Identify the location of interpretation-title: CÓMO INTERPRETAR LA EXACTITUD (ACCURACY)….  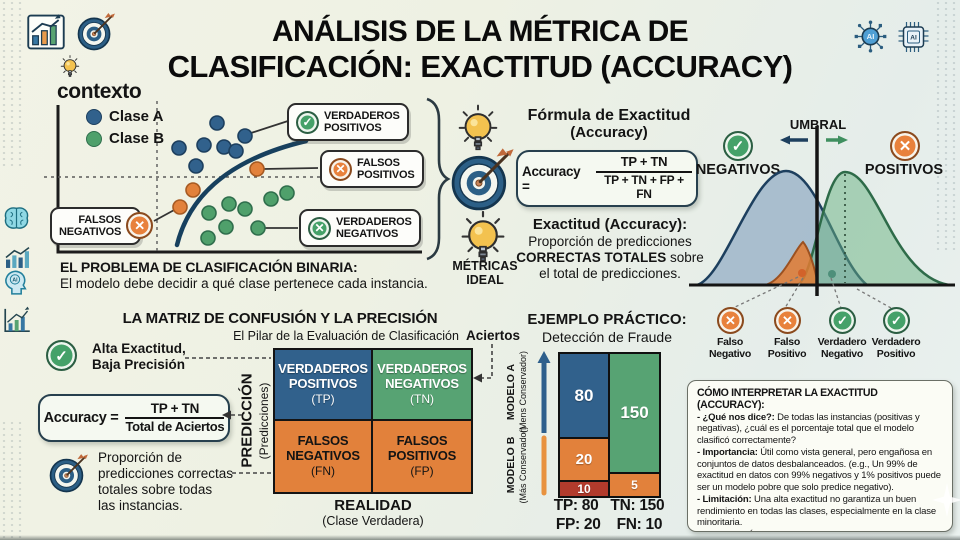
(787, 399).